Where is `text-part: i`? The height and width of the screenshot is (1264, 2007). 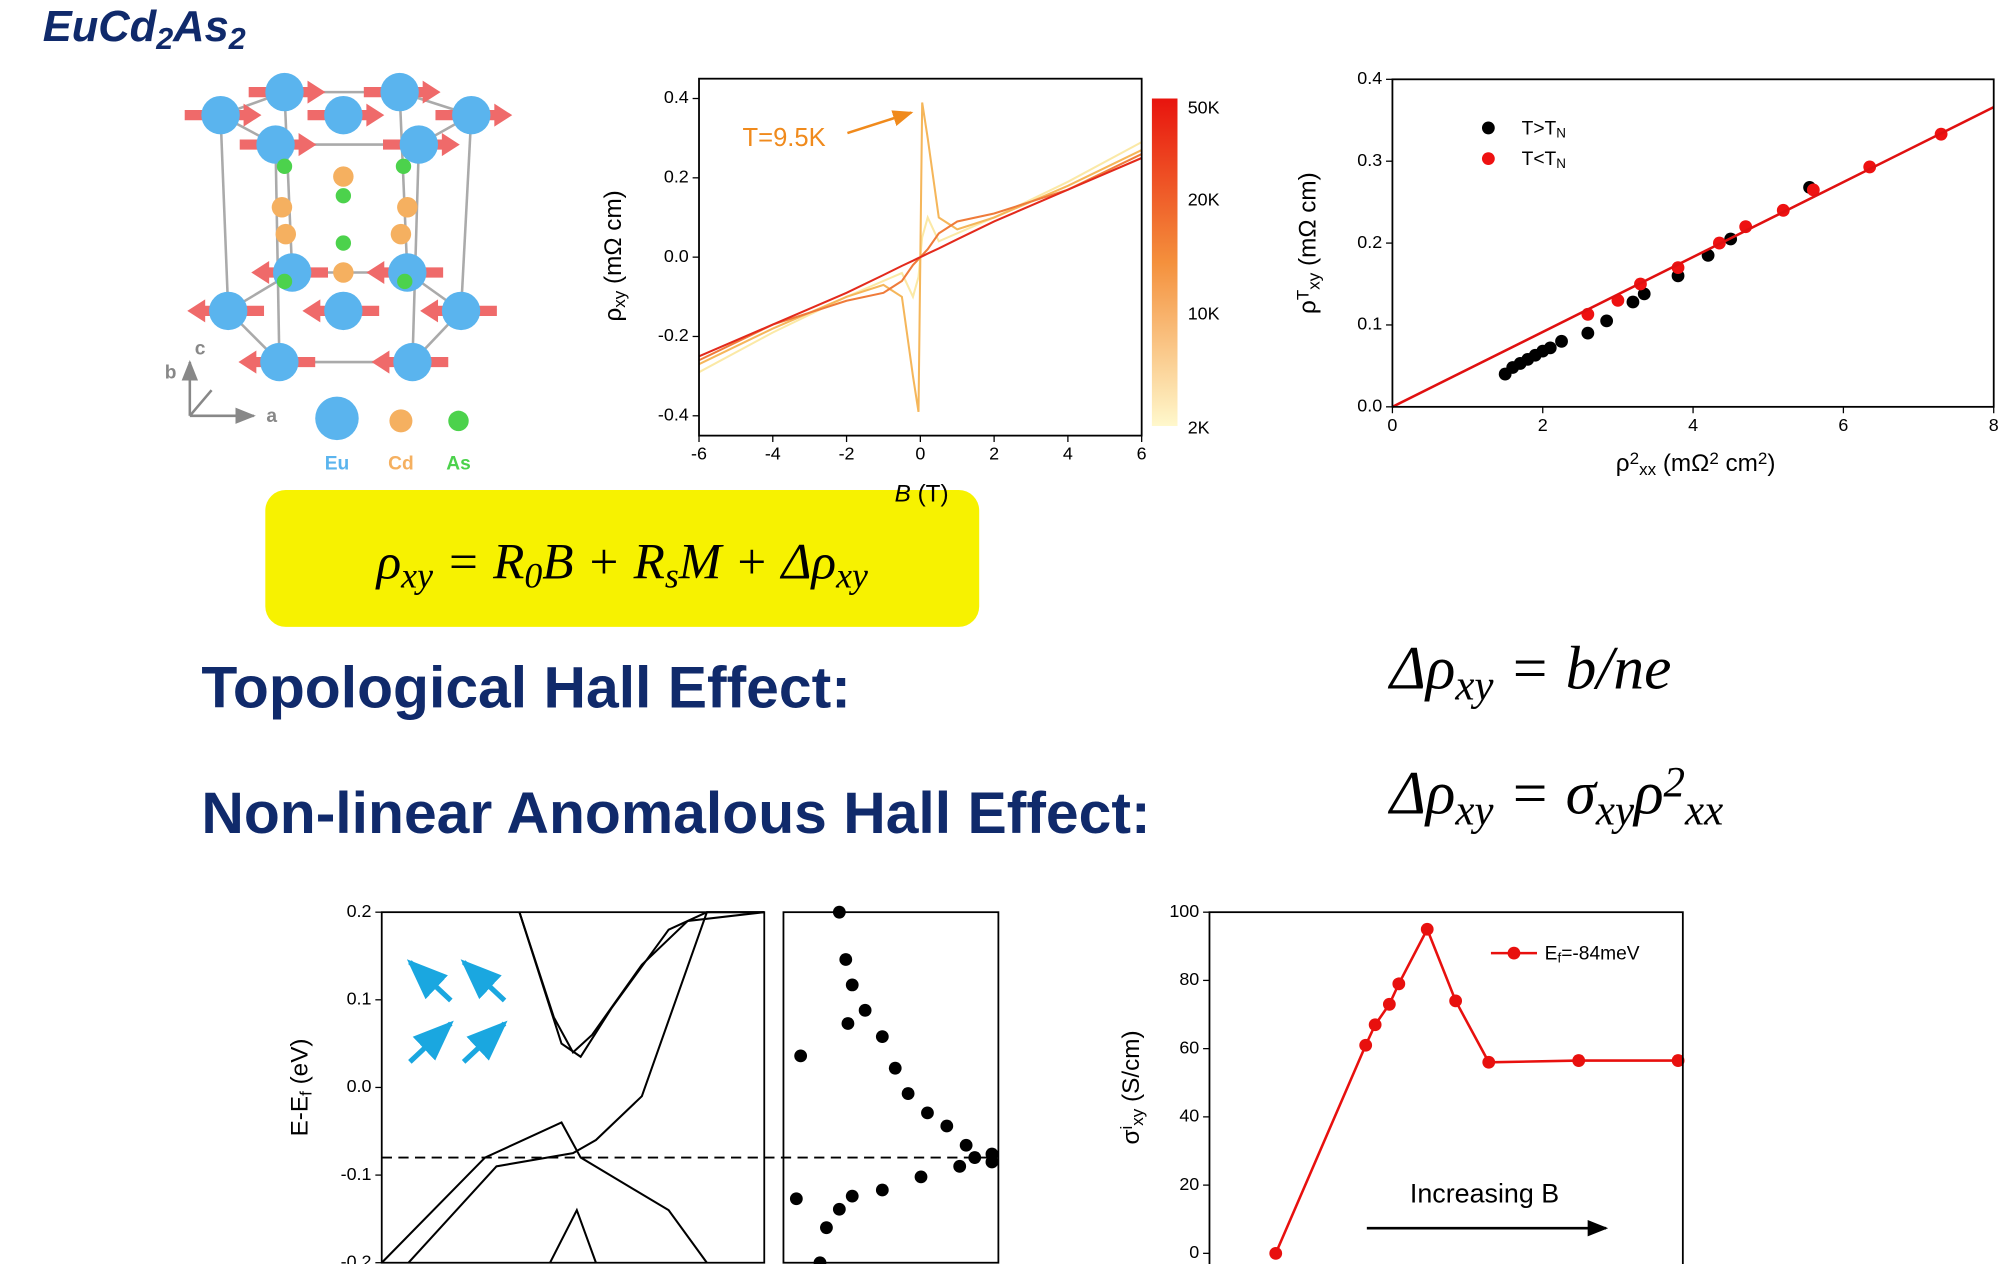 text-part: i is located at coordinates (1126, 1128).